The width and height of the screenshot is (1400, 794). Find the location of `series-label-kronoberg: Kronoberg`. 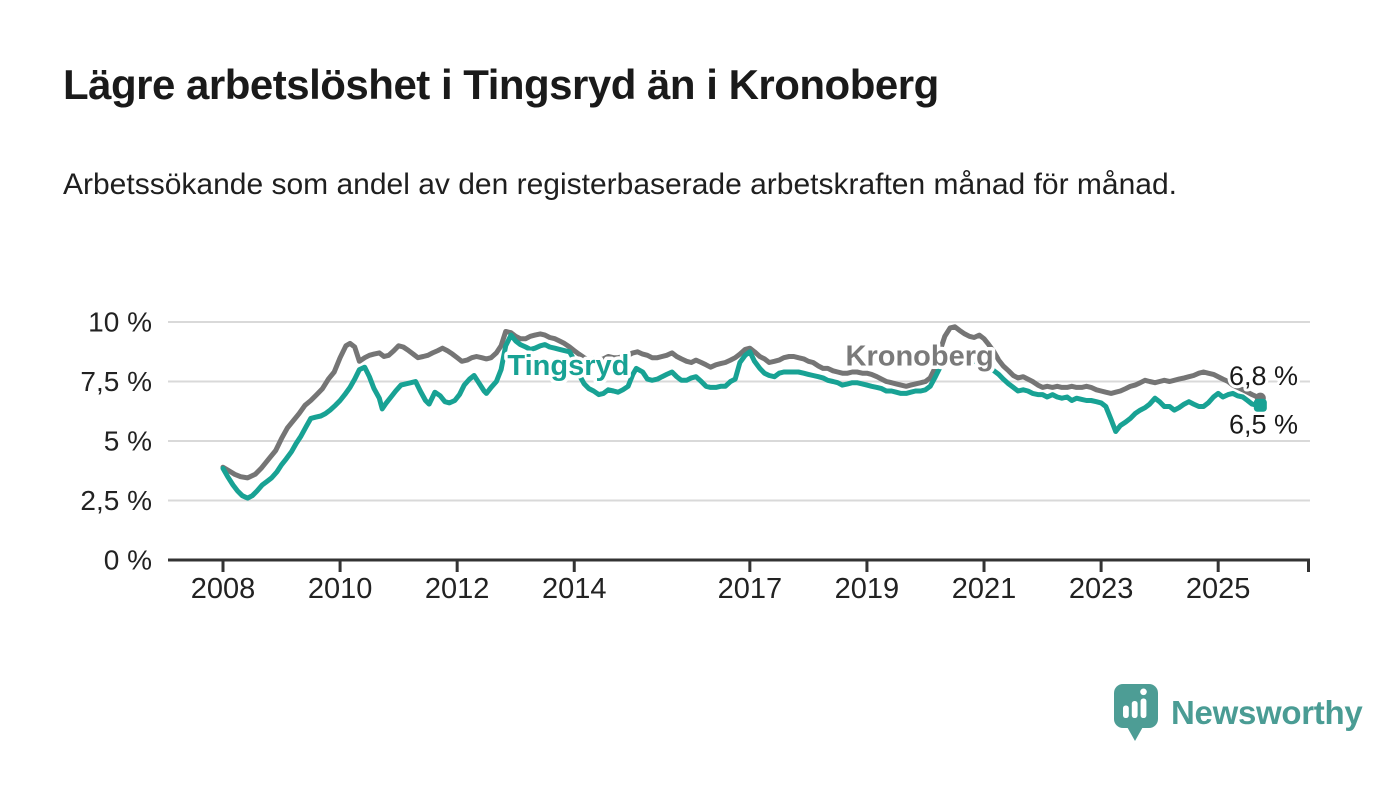

series-label-kronoberg: Kronoberg is located at coordinates (920, 357).